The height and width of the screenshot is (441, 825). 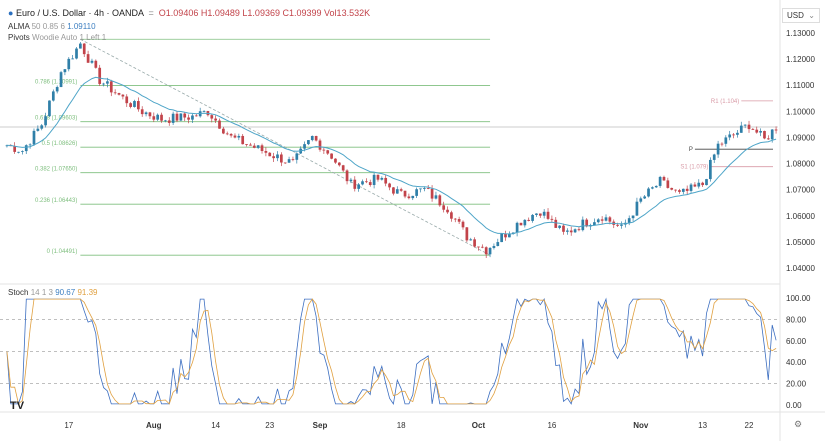 What do you see at coordinates (694, 168) in the screenshot?
I see `pivot-label: S1 (1.079)` at bounding box center [694, 168].